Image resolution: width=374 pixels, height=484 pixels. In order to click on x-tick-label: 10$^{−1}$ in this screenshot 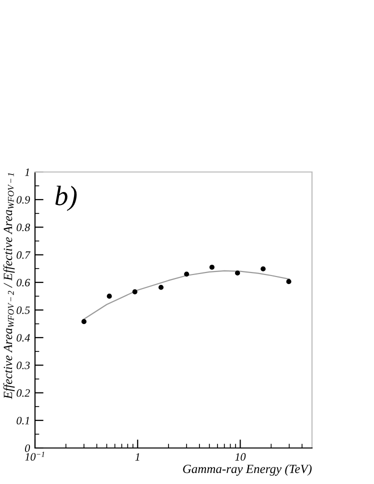, I will do `click(34, 456)`.